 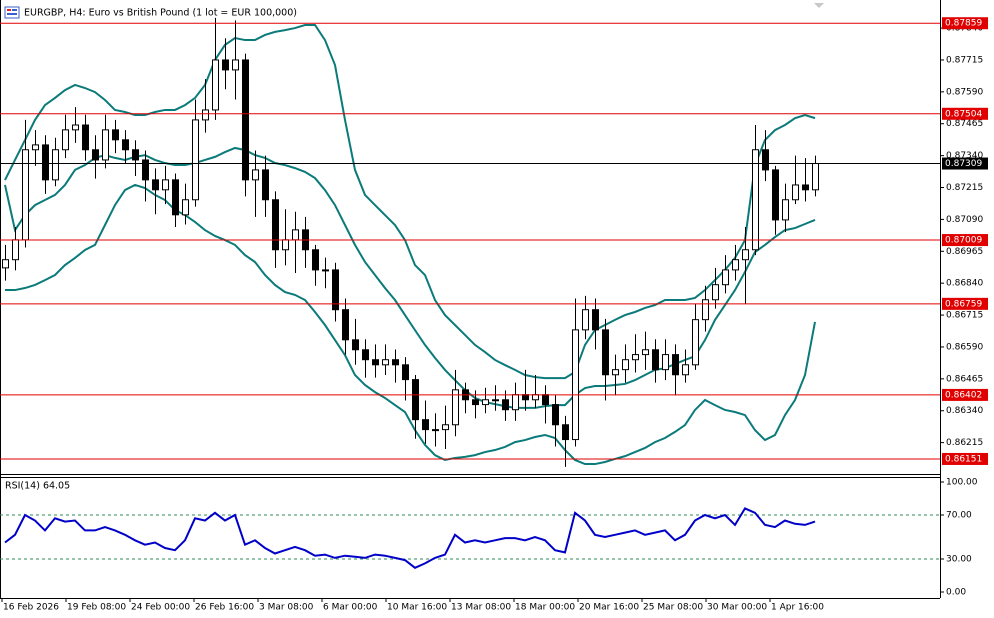 What do you see at coordinates (964, 188) in the screenshot?
I see `y-tick-label: 0.87215` at bounding box center [964, 188].